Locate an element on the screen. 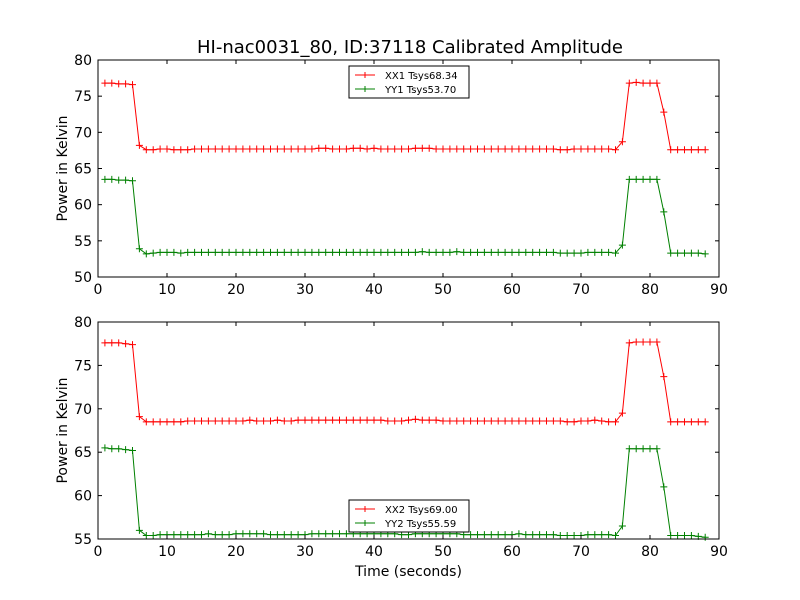  legend-marker is located at coordinates (365, 89).